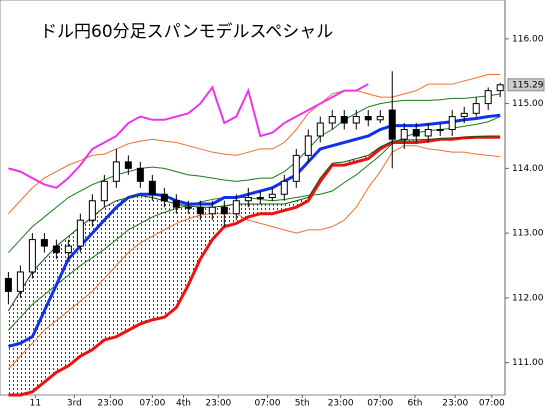  Describe the element at coordinates (35, 404) in the screenshot. I see `x-tick-label: 11` at that location.